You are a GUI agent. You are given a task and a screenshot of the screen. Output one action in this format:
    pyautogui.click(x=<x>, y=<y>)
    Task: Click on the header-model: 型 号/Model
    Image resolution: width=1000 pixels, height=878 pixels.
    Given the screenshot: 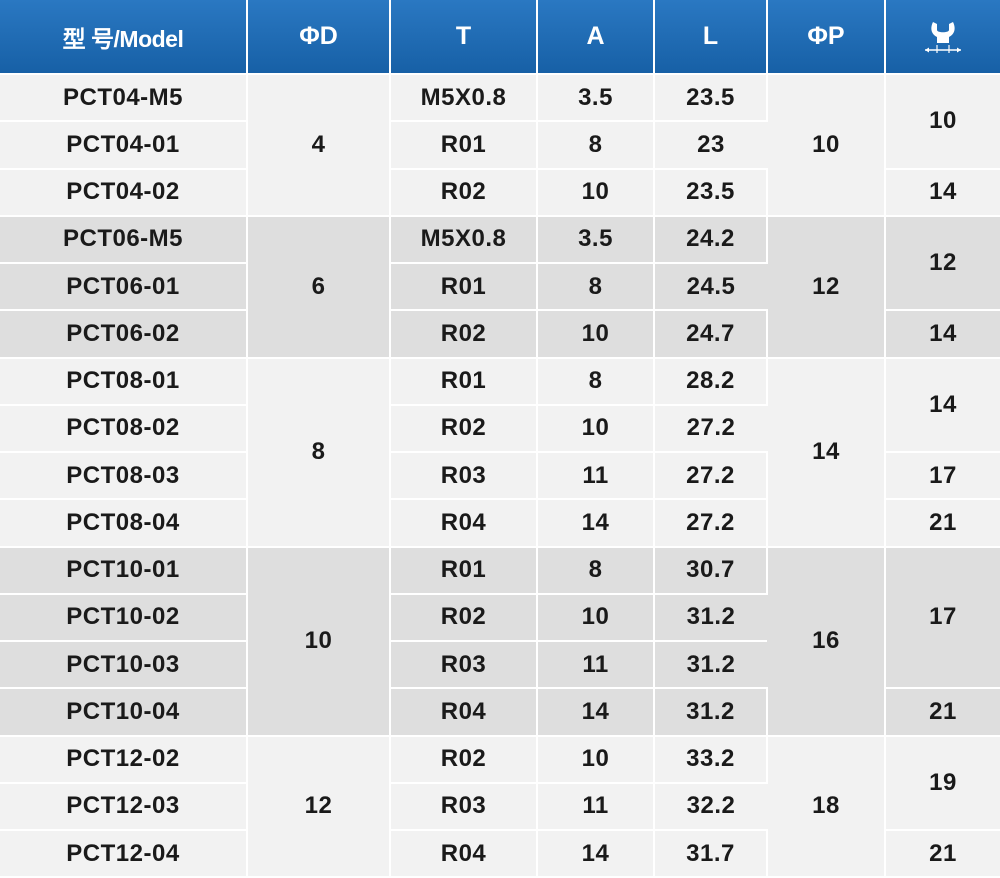 What is the action you would take?
    pyautogui.click(x=124, y=37)
    